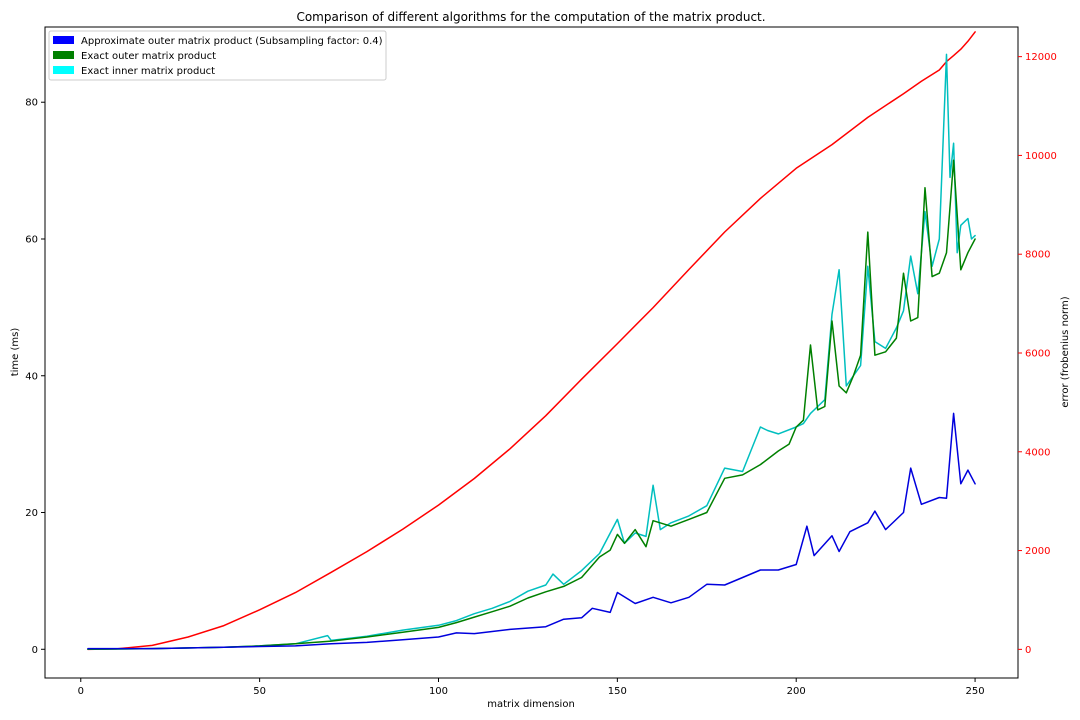 Image resolution: width=1080 pixels, height=720 pixels. What do you see at coordinates (63, 40) in the screenshot?
I see `legend-swatch-approx` at bounding box center [63, 40].